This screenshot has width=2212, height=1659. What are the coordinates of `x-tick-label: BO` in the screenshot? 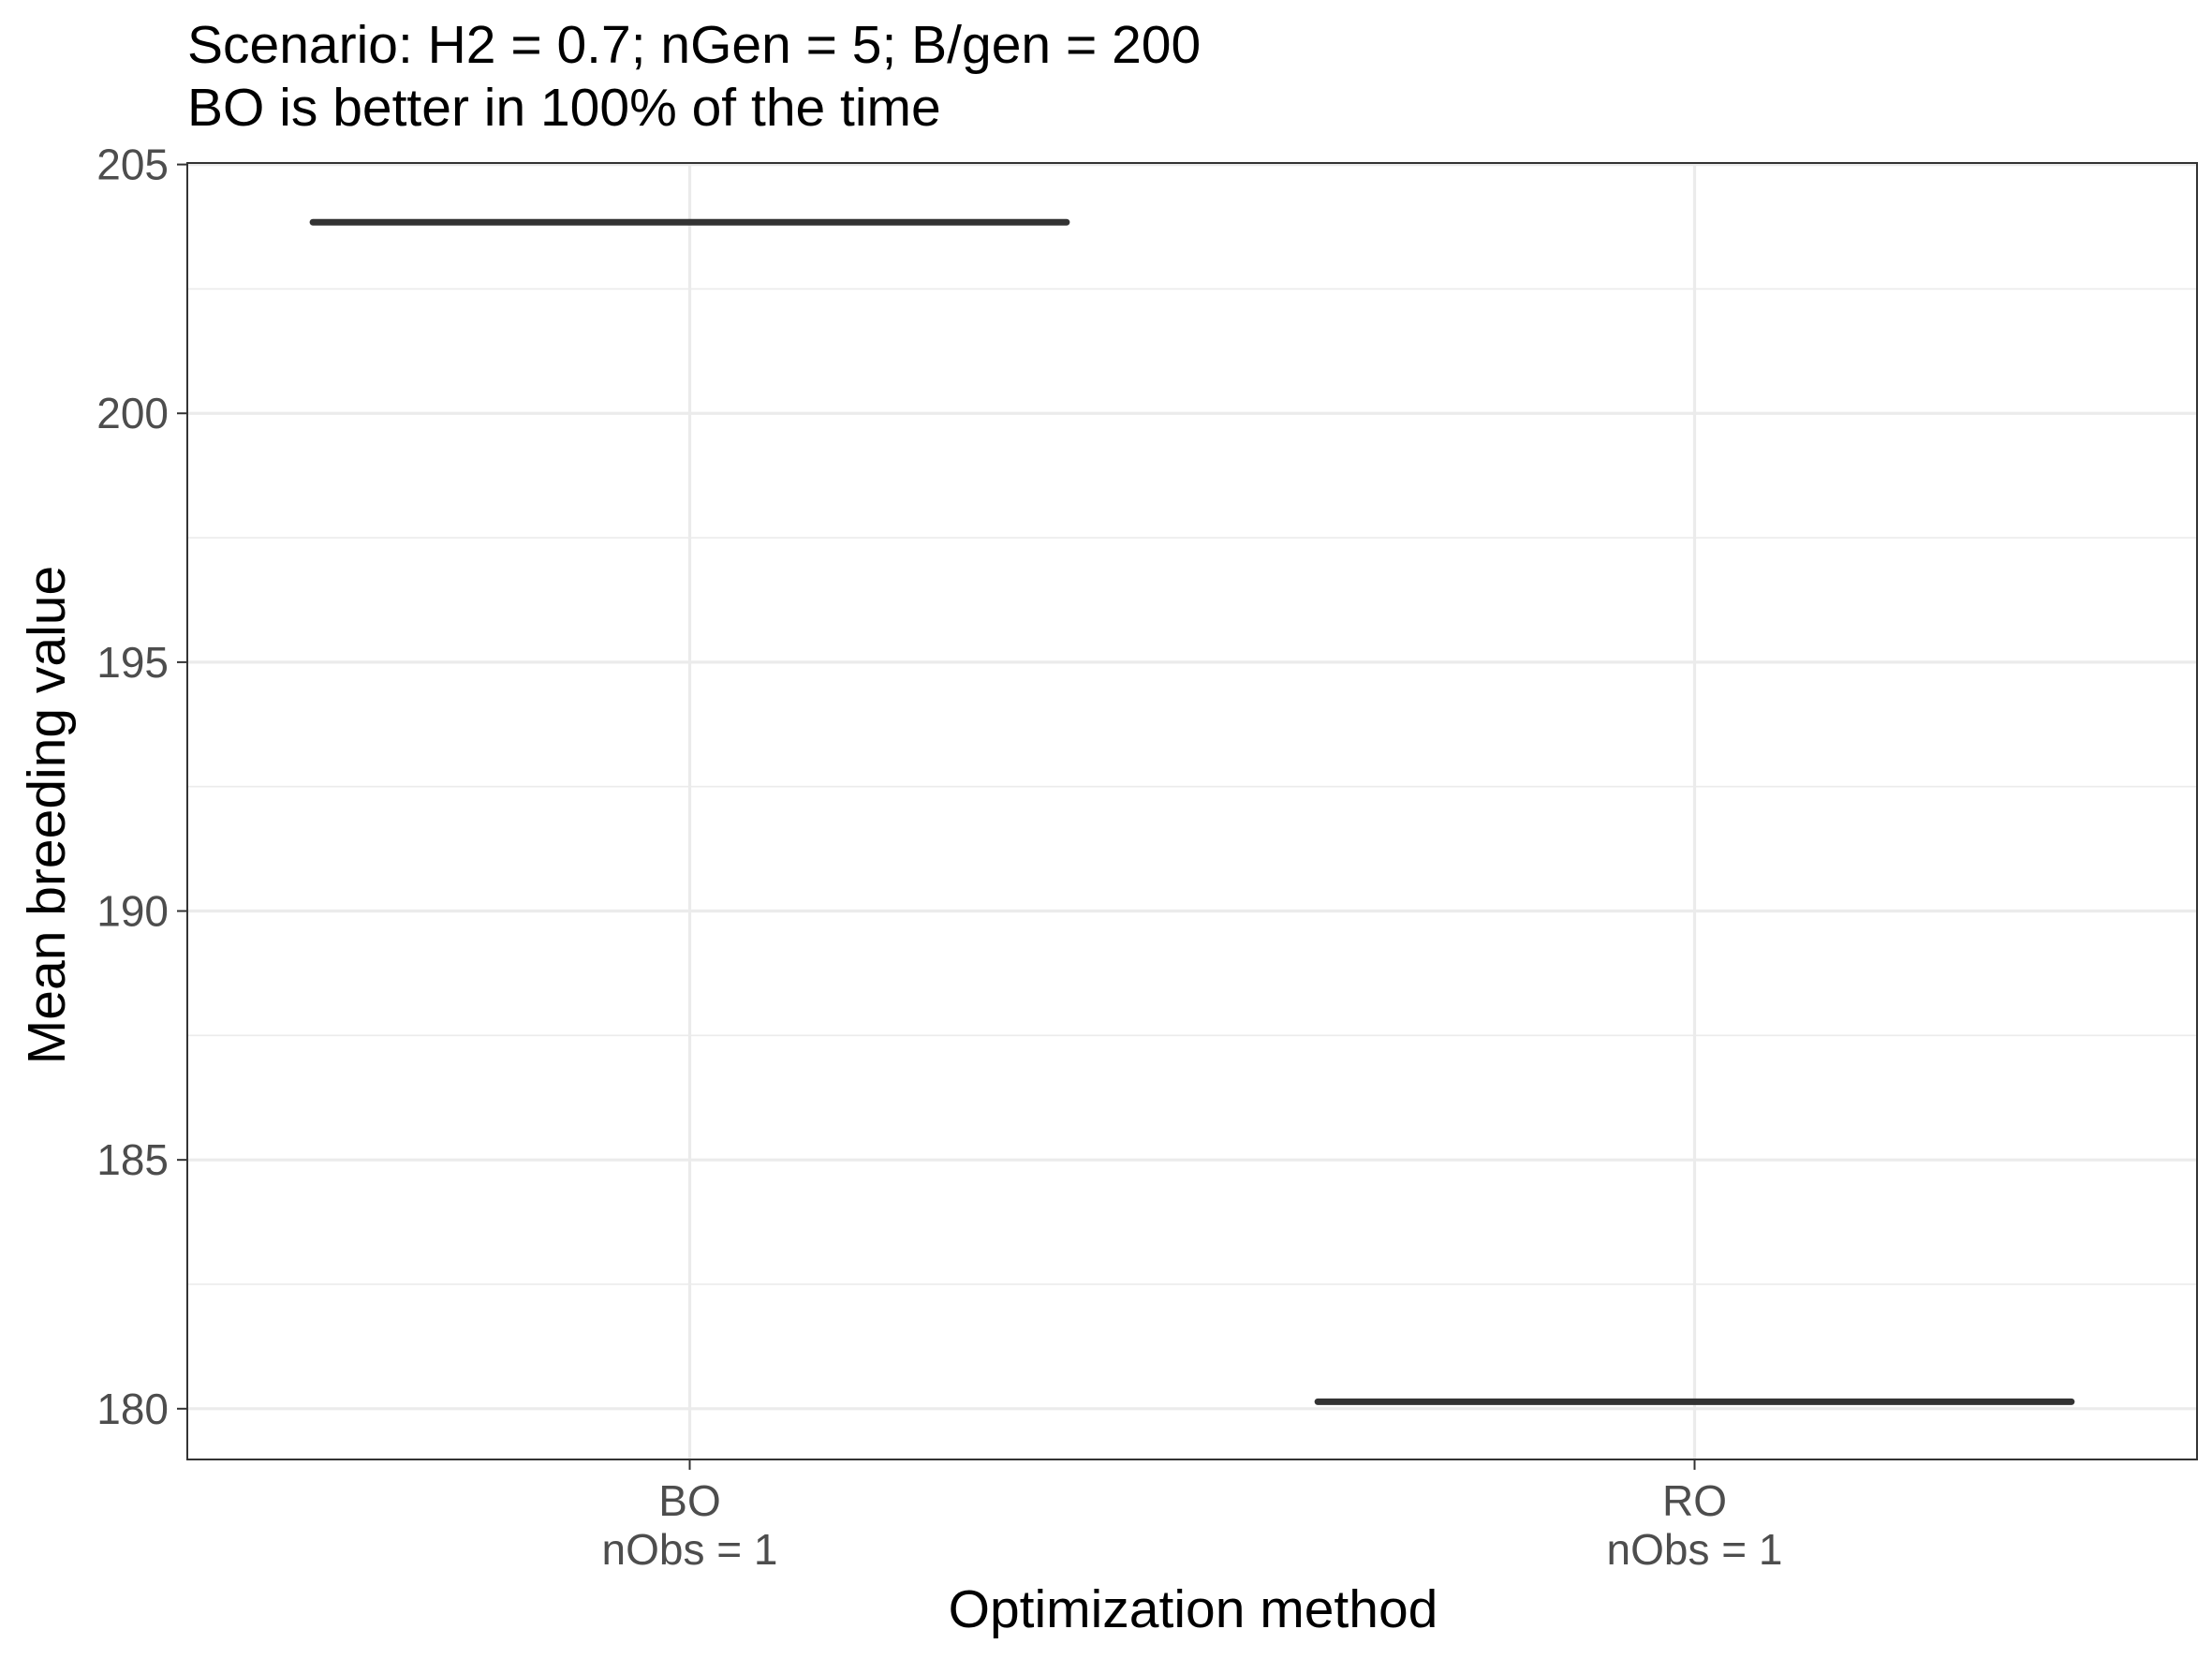 It's located at (689, 1500).